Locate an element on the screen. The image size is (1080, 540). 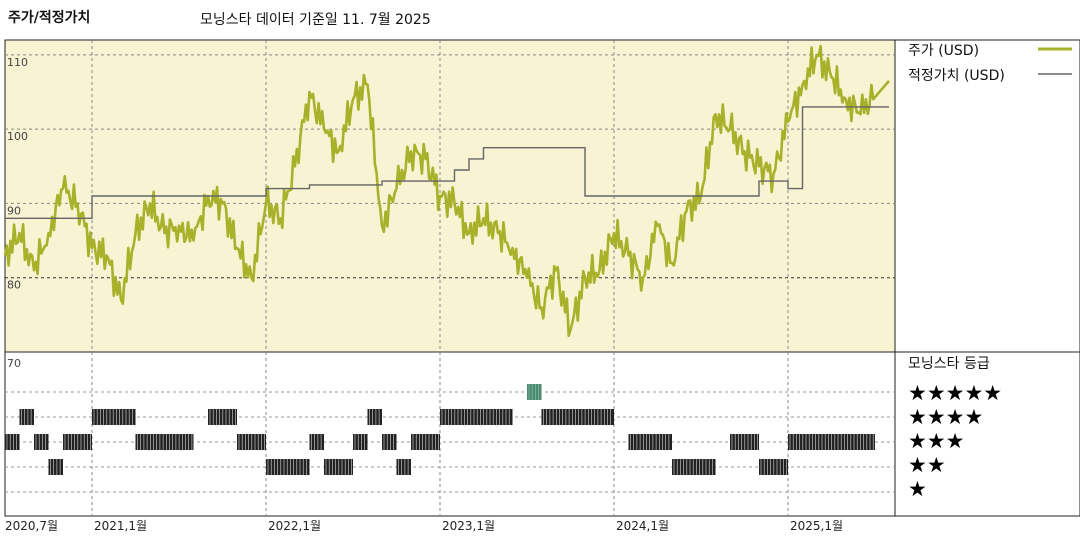
star-legend-4: ★★★★ is located at coordinates (945, 417).